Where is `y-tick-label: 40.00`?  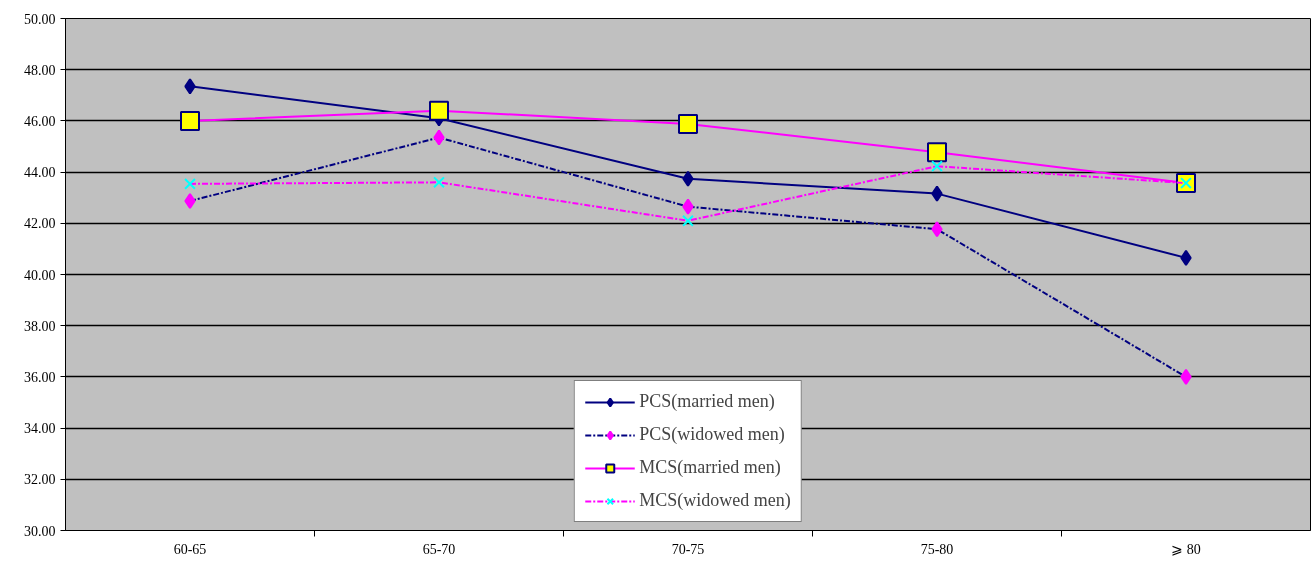
y-tick-label: 40.00 is located at coordinates (40, 275).